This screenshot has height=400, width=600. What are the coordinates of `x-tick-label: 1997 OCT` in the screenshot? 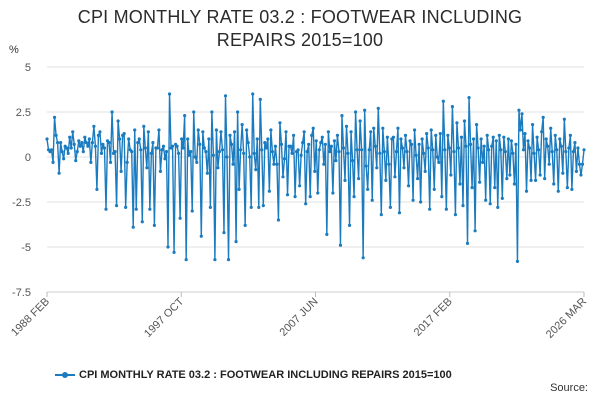 It's located at (164, 317).